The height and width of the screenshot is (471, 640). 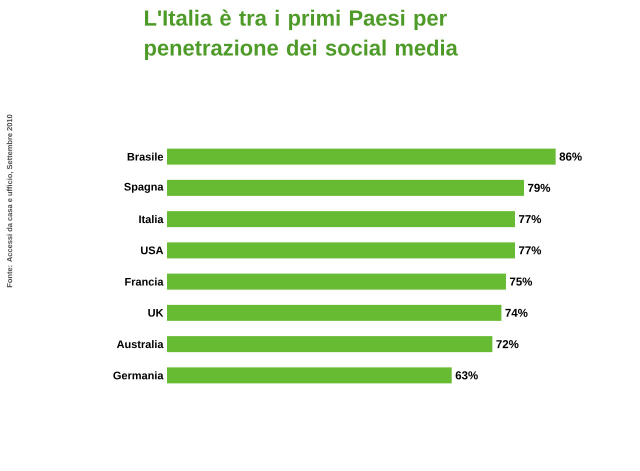 What do you see at coordinates (152, 250) in the screenshot?
I see `y-tick-label: USA` at bounding box center [152, 250].